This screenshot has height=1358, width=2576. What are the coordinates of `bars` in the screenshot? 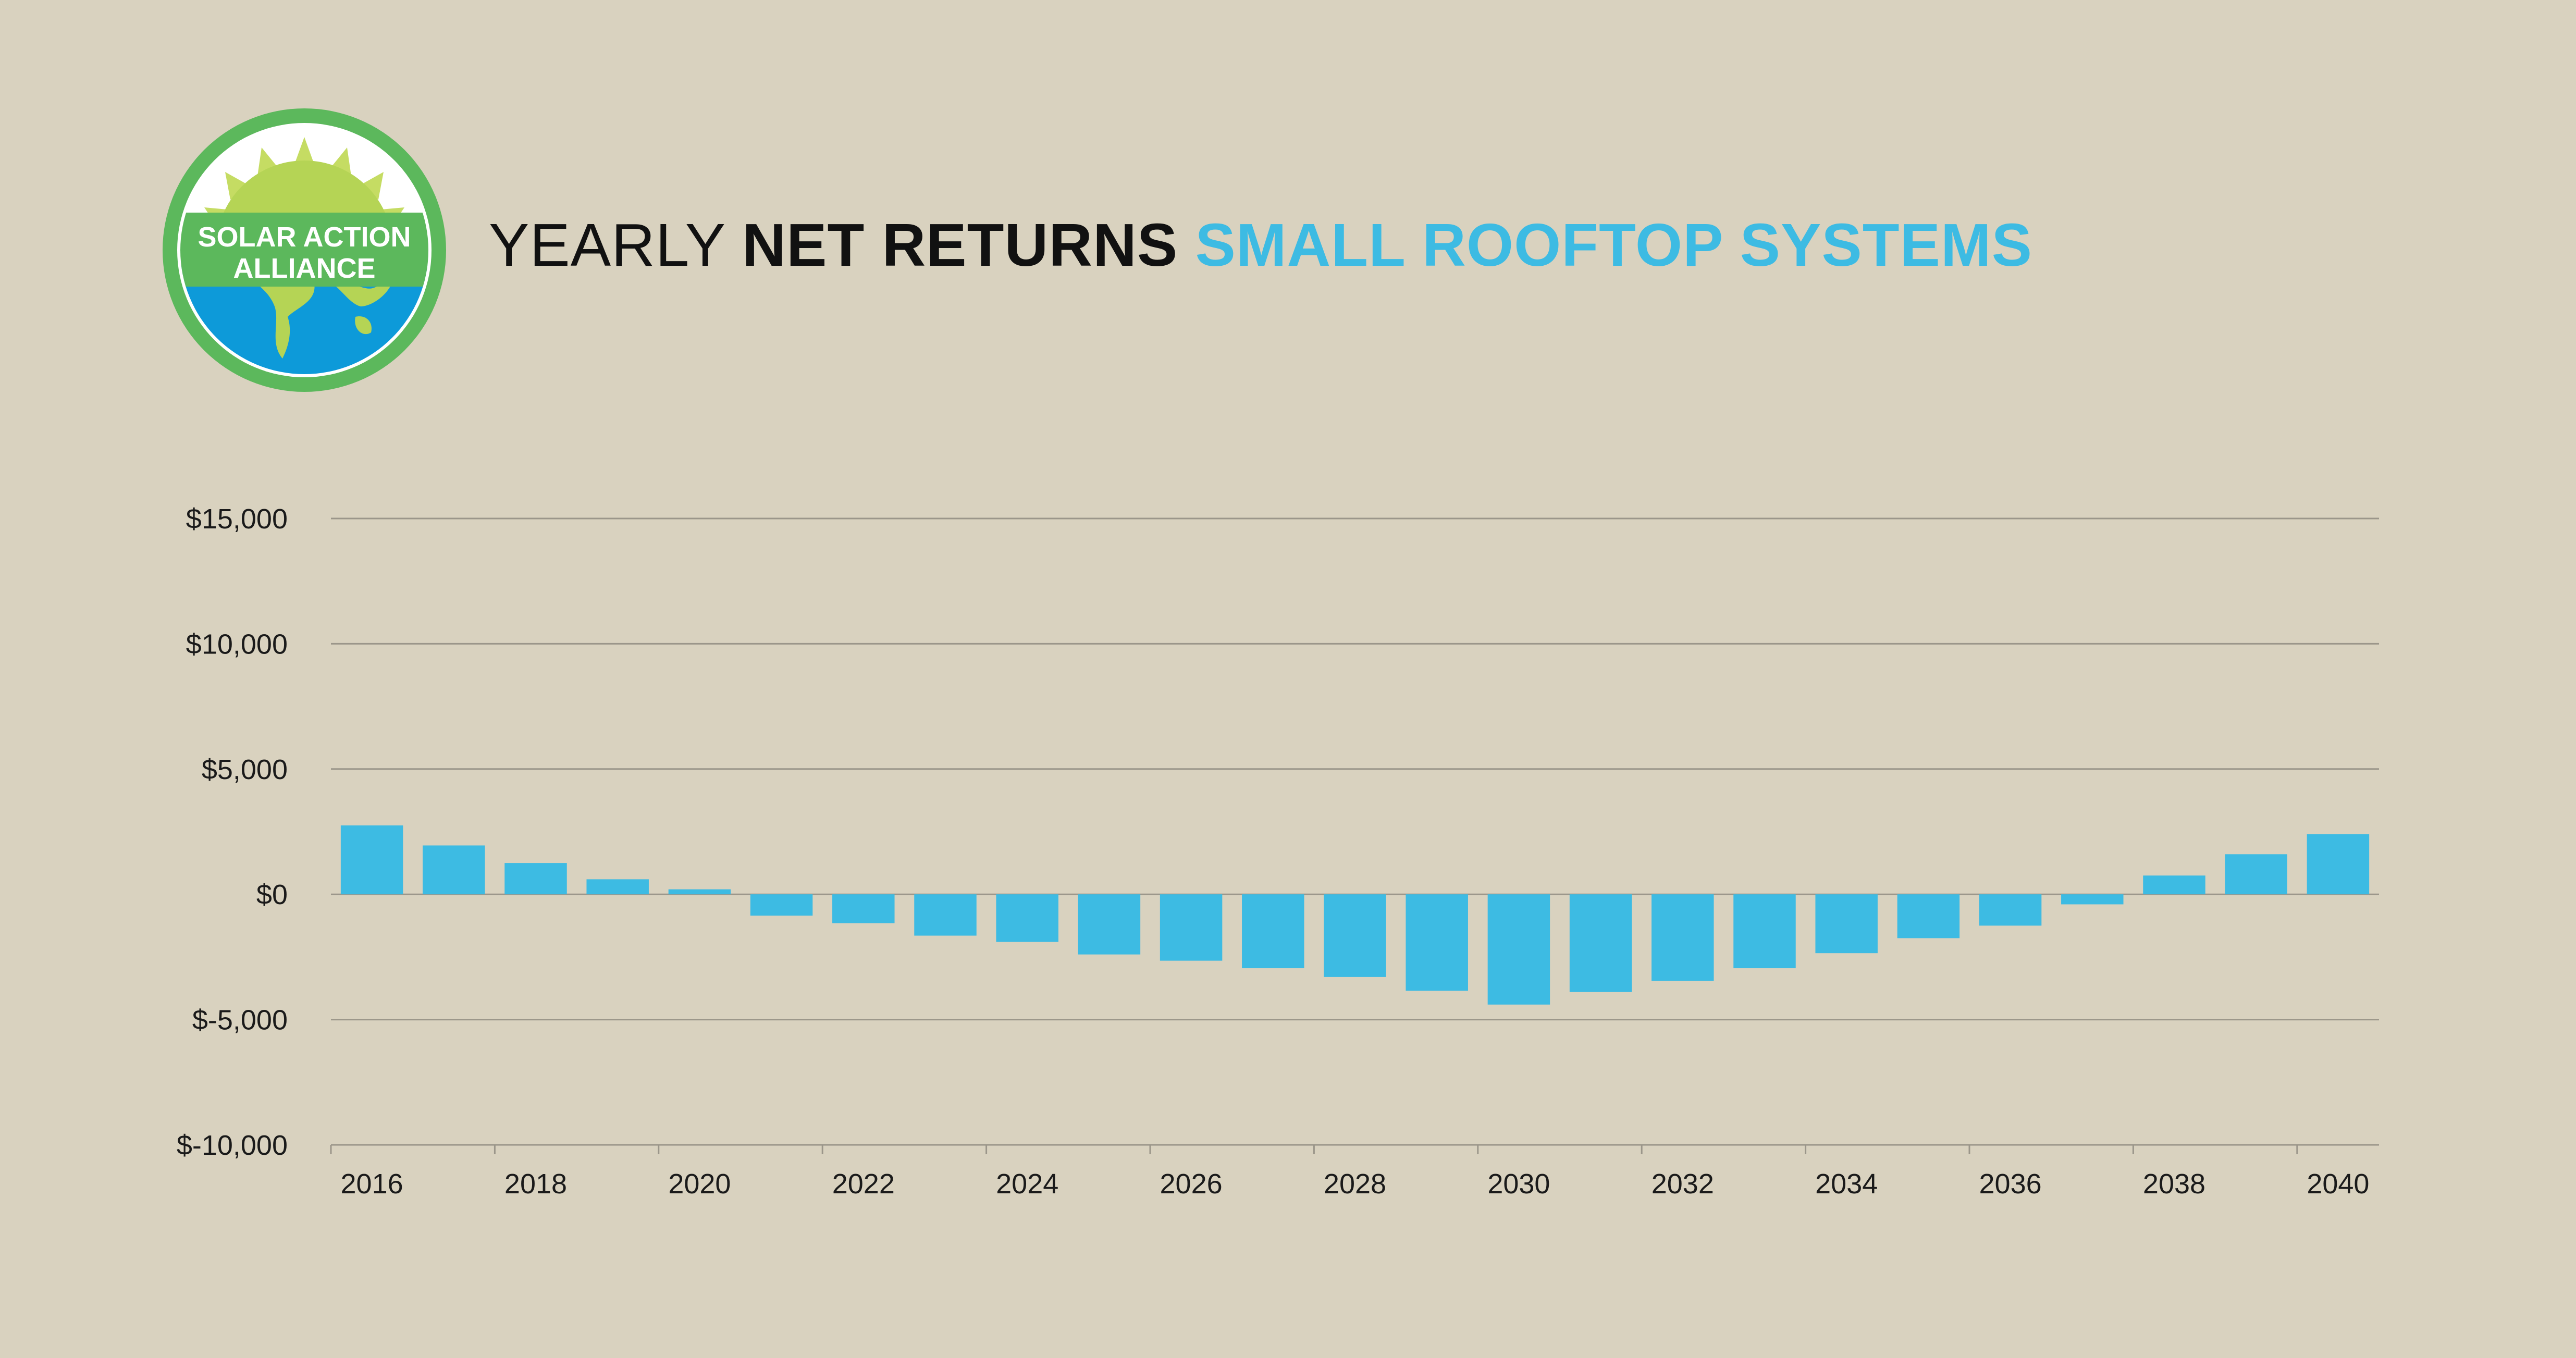 It's located at (1355, 915).